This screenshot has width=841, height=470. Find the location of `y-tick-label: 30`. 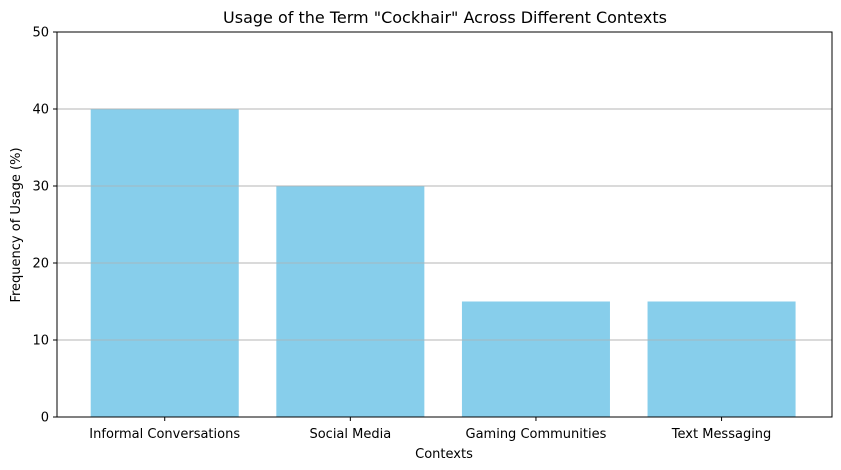

y-tick-label: 30 is located at coordinates (40, 187).